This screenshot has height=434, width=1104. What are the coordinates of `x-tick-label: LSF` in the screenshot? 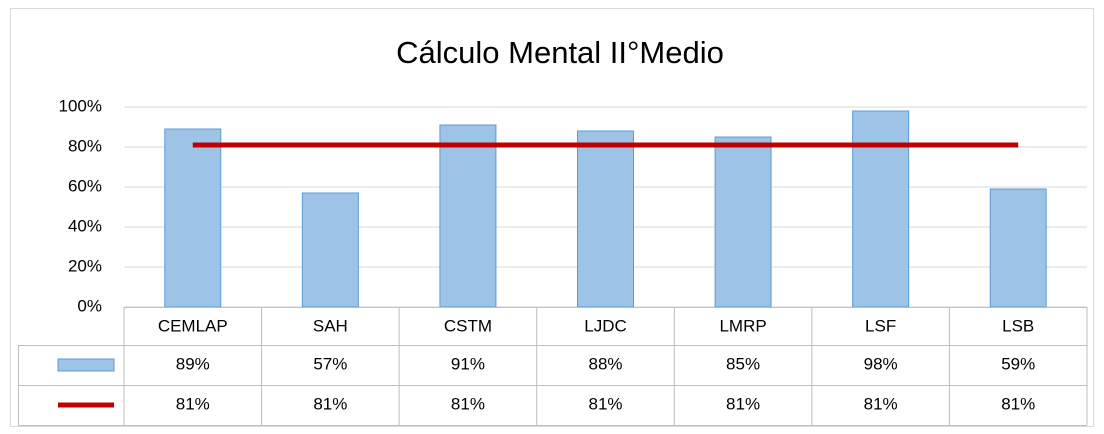 It's located at (880, 325).